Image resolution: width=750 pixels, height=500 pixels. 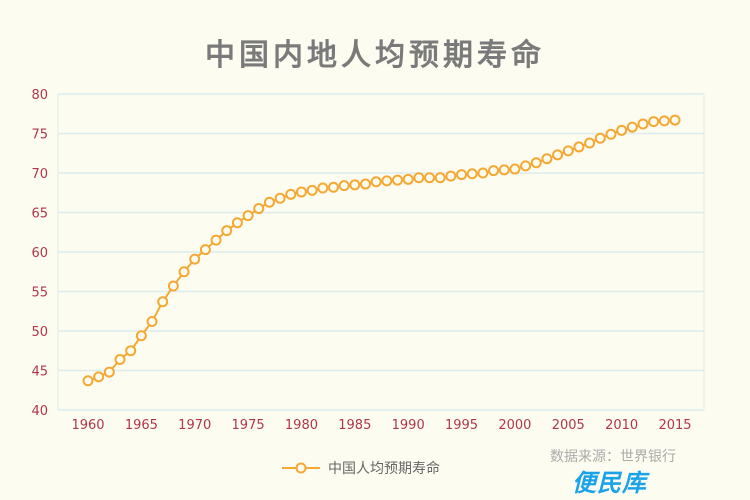 I want to click on y-tick-label: 75, so click(x=39, y=135).